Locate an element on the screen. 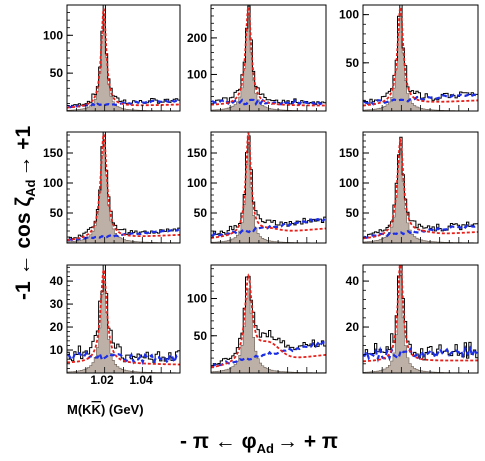 Image resolution: width=485 pixels, height=461 pixels. panel-r1-c2: 100 200 is located at coordinates (257, 58).